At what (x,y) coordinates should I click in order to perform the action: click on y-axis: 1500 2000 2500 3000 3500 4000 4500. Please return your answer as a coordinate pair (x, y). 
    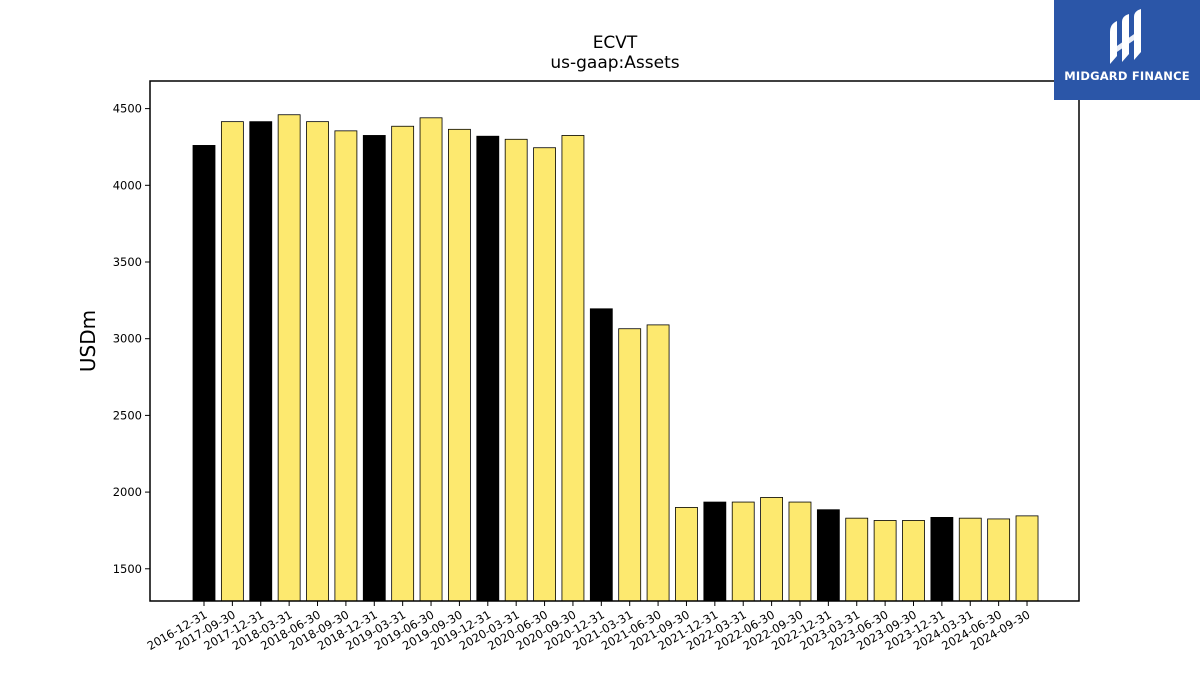
    Looking at the image, I should click on (131, 339).